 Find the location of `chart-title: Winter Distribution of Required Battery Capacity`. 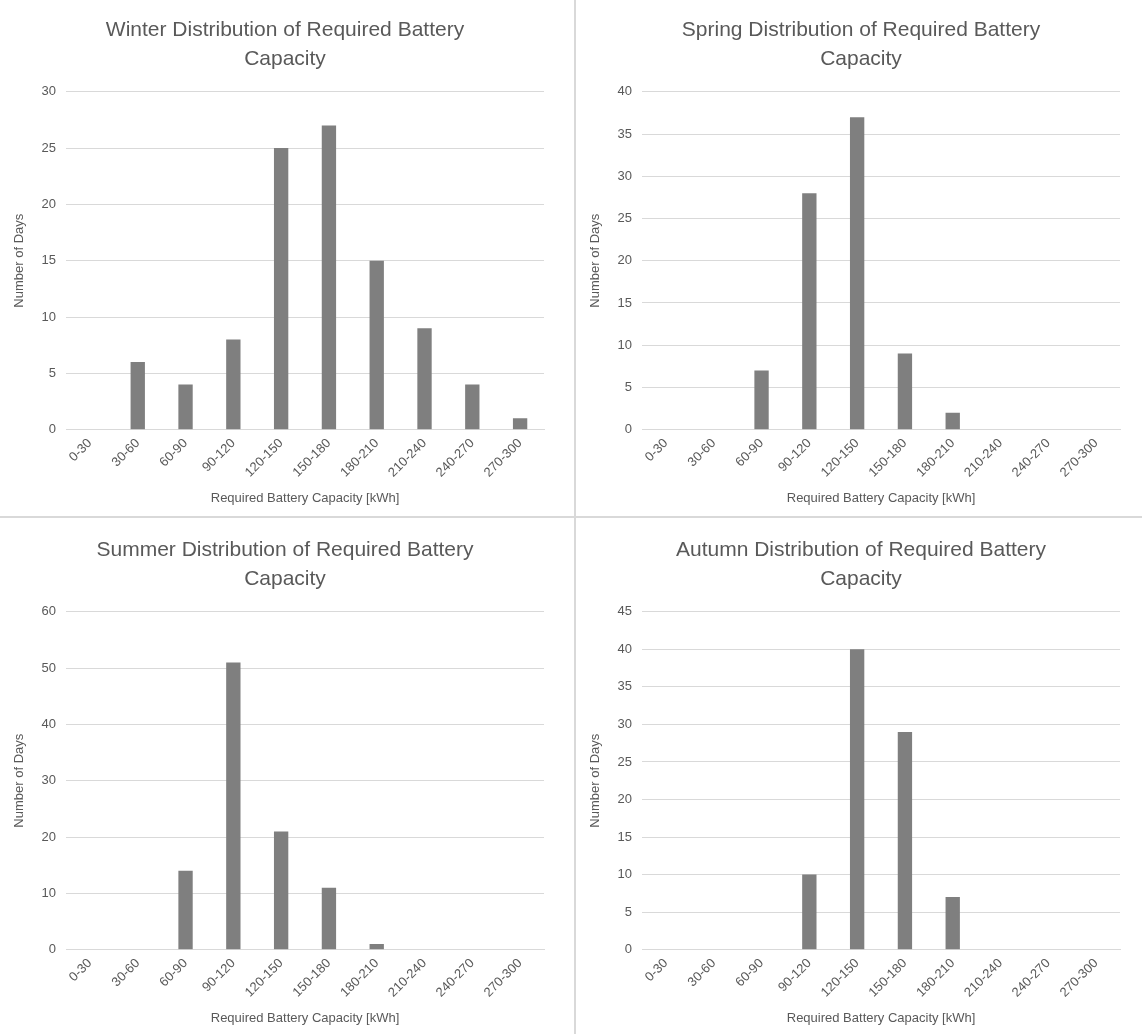

chart-title: Winter Distribution of Required Battery Capacity is located at coordinates (285, 43).